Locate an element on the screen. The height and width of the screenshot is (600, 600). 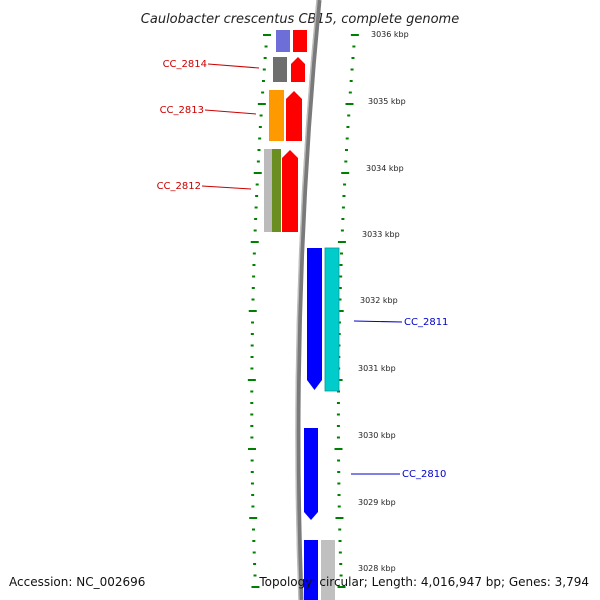
gene-arrow-cc2813 is located at coordinates (294, 116).